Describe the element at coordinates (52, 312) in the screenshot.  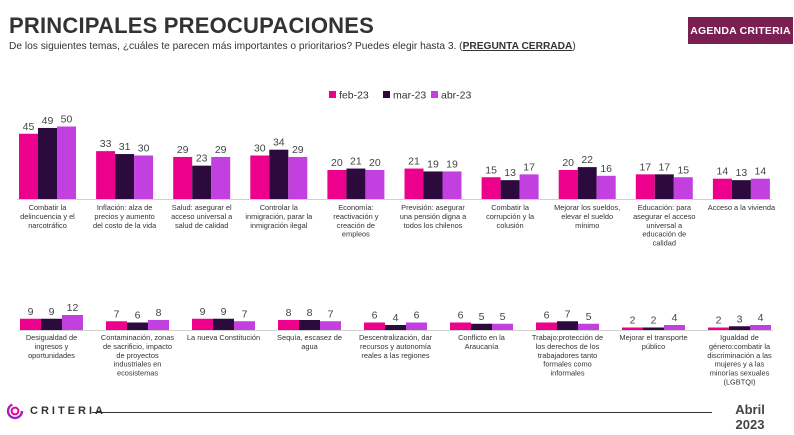
I see `data-label-mar-23-p2-c1: 9` at that location.